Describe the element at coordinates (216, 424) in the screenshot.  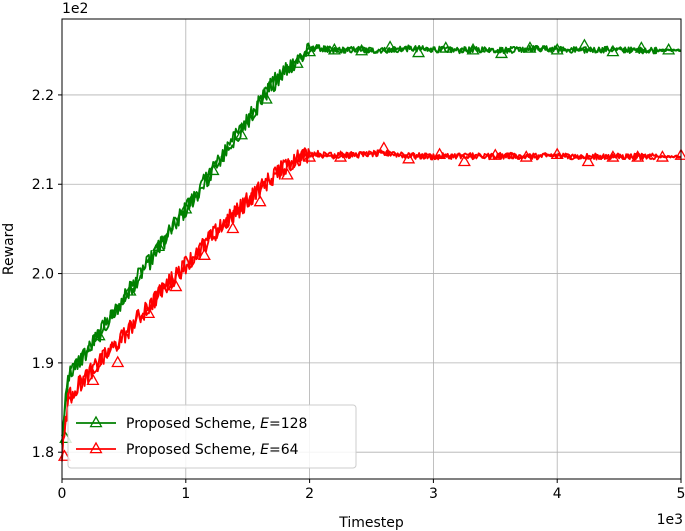
I see `legend-label: Proposed Scheme, E=128` at that location.